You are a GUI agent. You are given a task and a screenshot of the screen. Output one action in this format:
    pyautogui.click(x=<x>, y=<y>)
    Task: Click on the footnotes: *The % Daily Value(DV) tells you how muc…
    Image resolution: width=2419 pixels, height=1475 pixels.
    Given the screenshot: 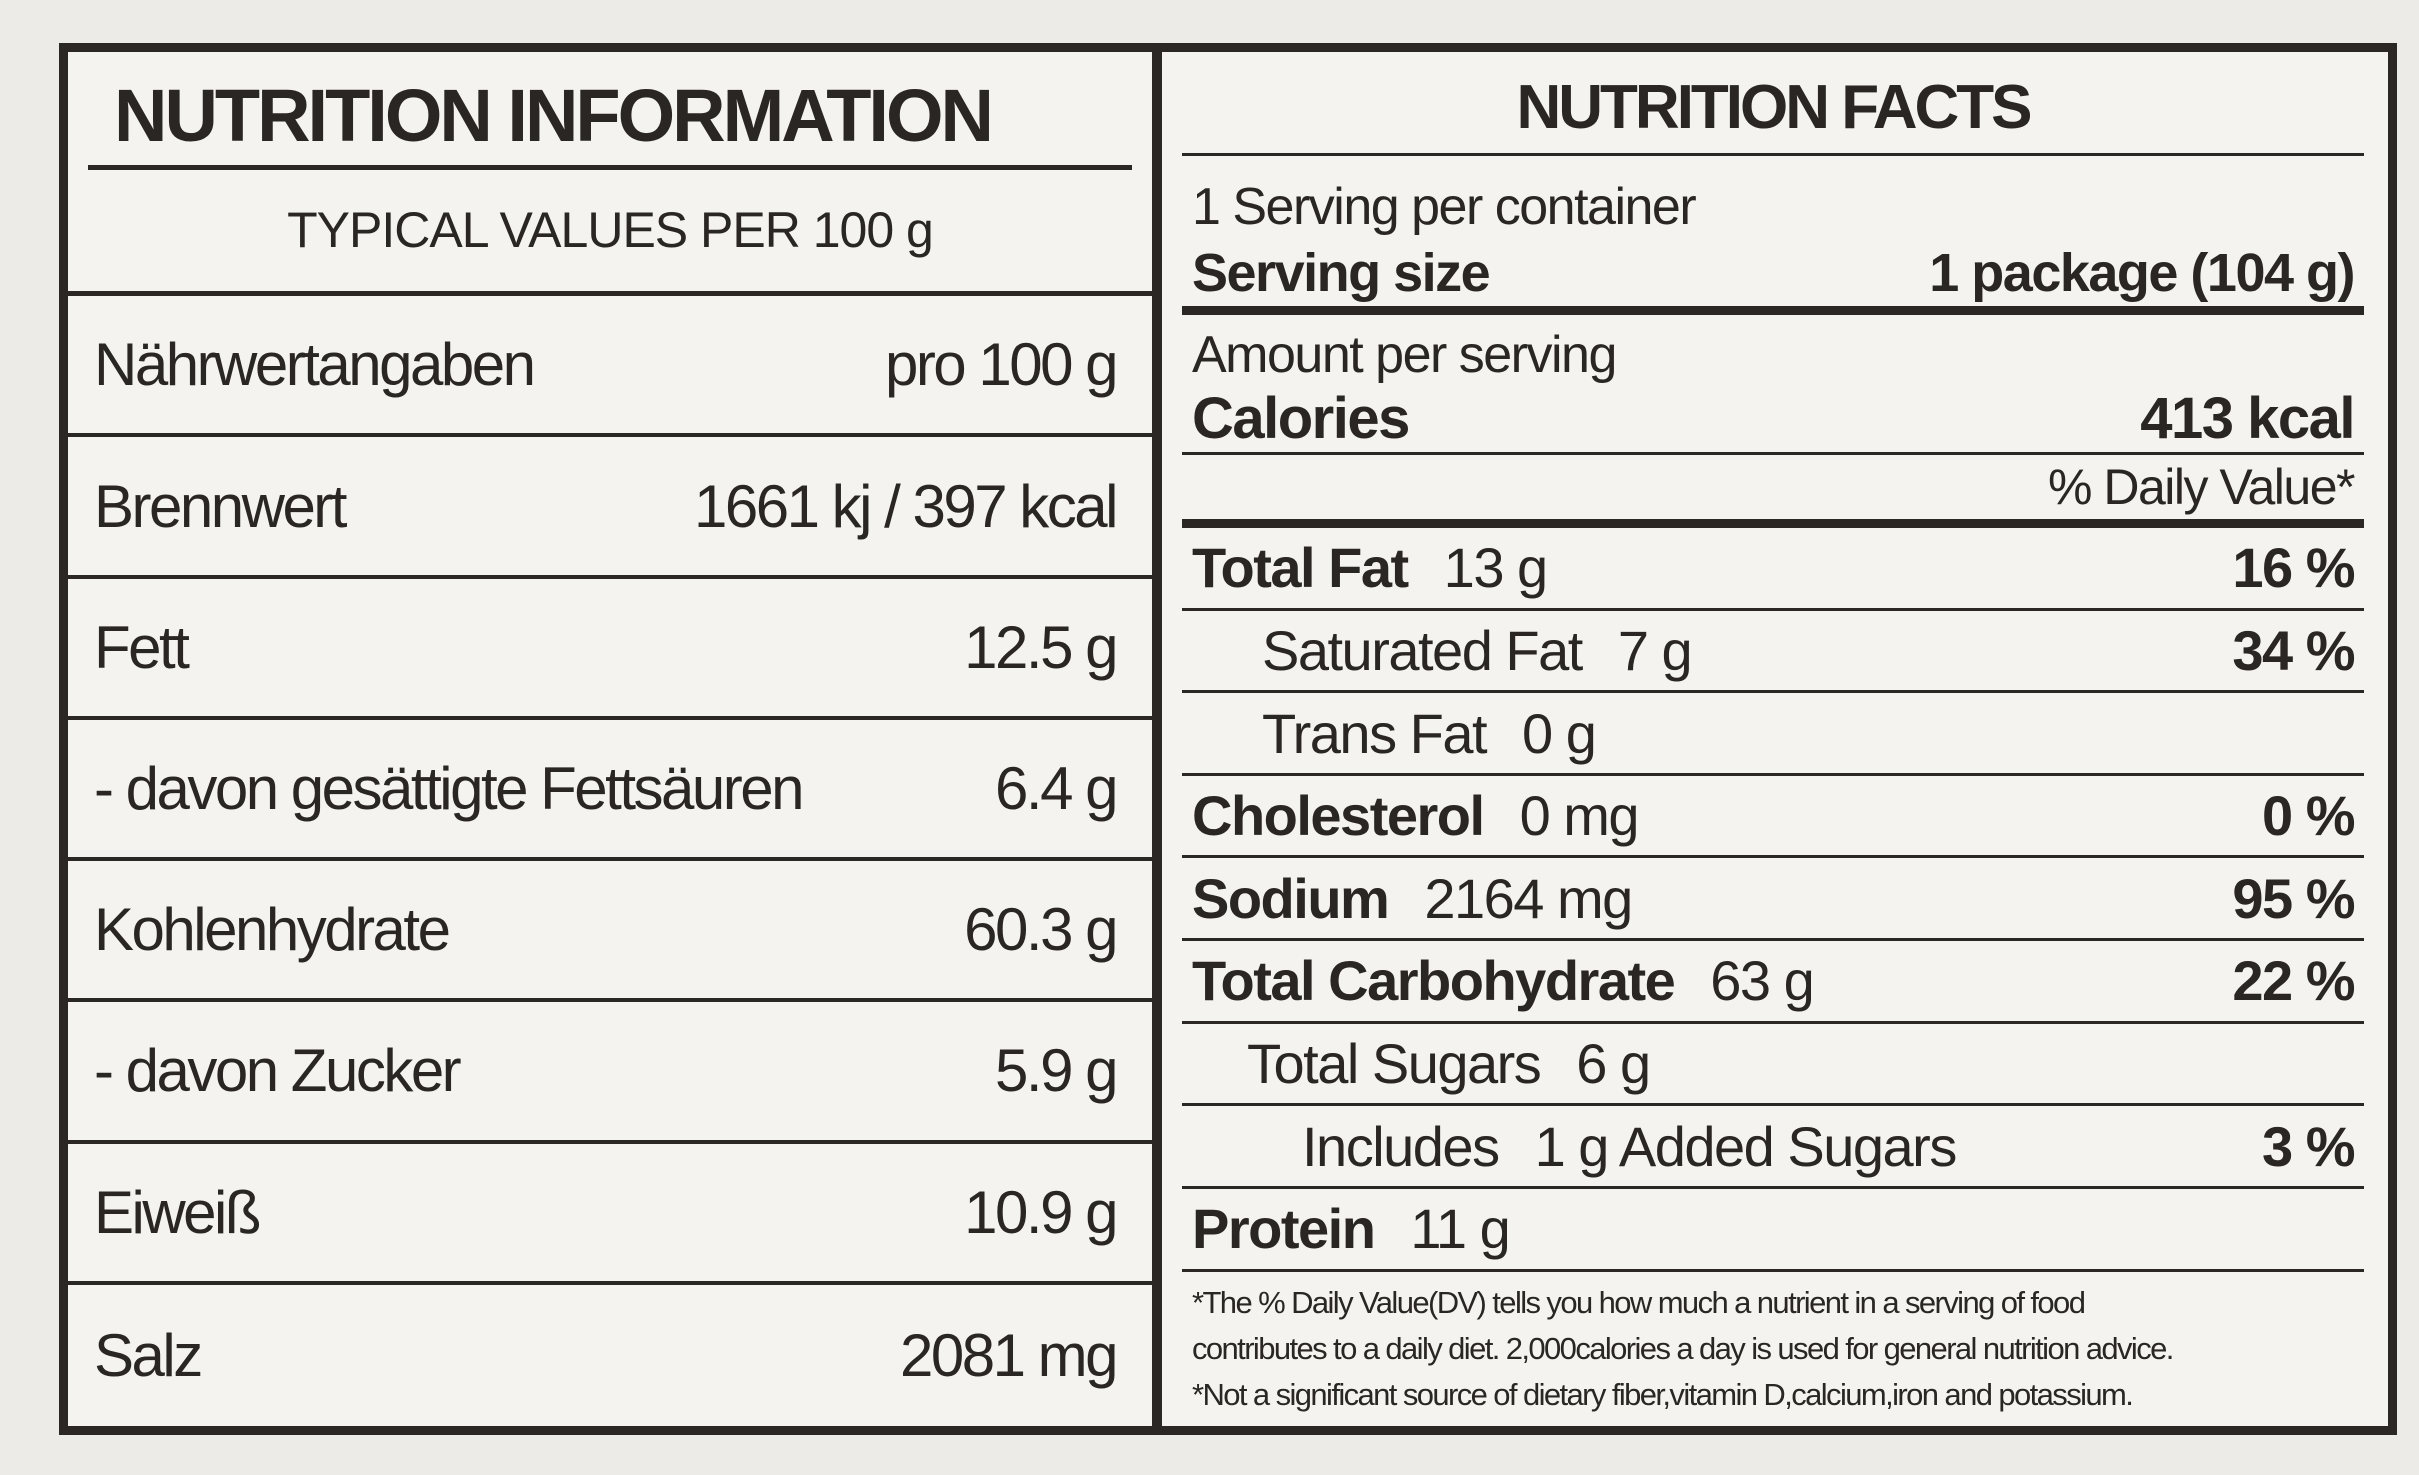 What is the action you would take?
    pyautogui.click(x=1773, y=1349)
    